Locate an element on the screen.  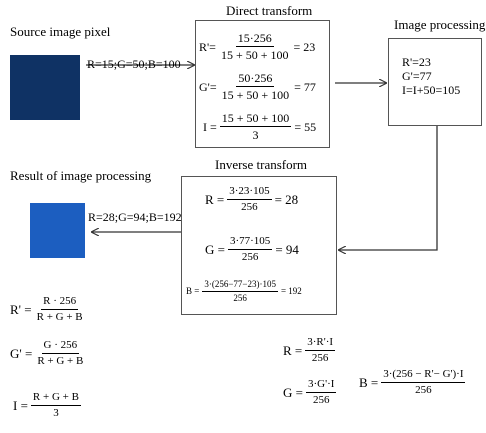
direct-i-numerator: 15 + 50 + 100 is located at coordinates (255, 119).